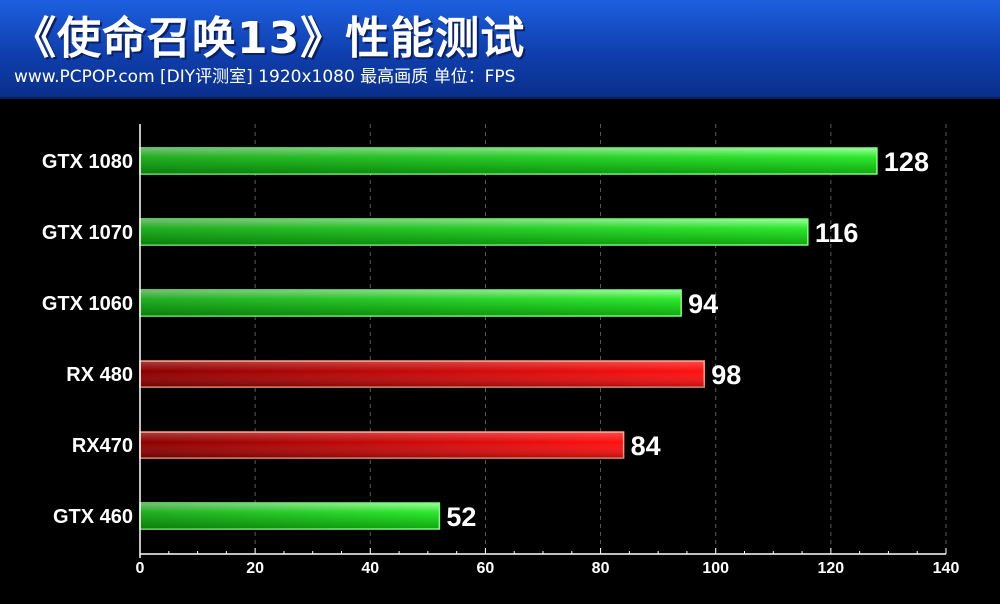 This screenshot has height=604, width=1000. I want to click on value-label: 116, so click(837, 233).